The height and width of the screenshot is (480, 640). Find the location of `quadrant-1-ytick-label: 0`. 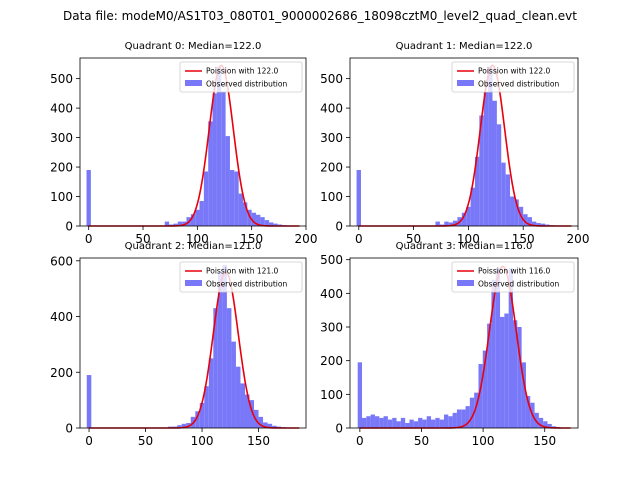

quadrant-1-ytick-label: 0 is located at coordinates (339, 227).